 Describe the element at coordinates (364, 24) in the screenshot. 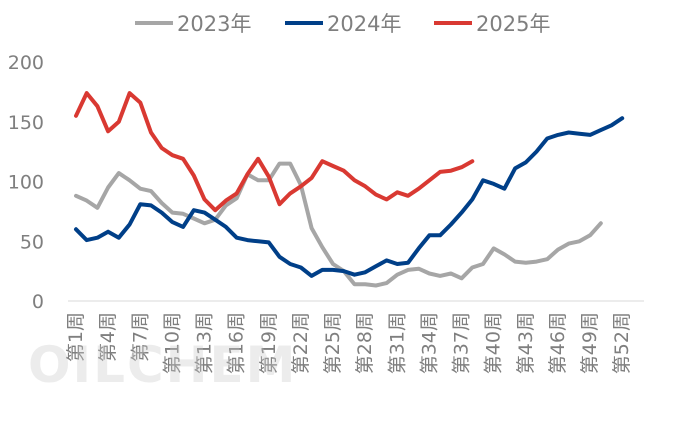

I see `legend-label: 2024年` at that location.